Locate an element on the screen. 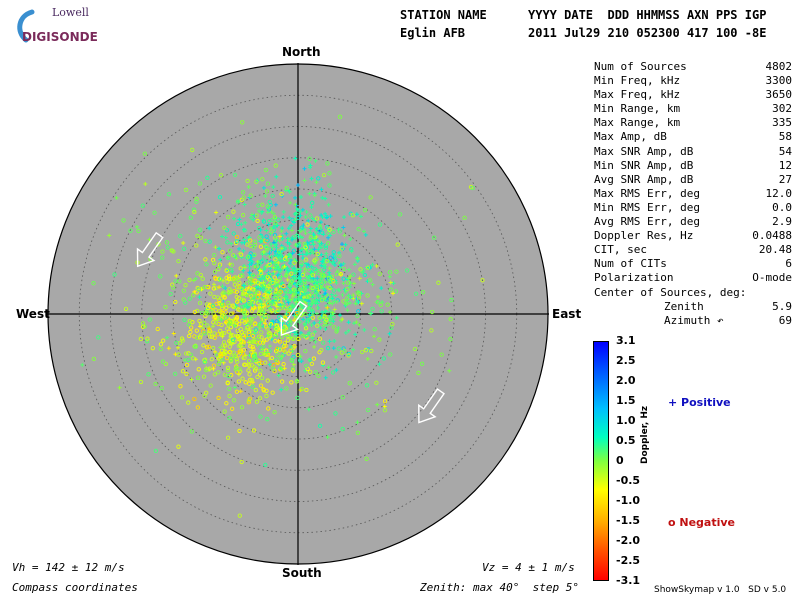  vertical-velocity: Vz = 4 ± 1 m/s is located at coordinates (528, 567).